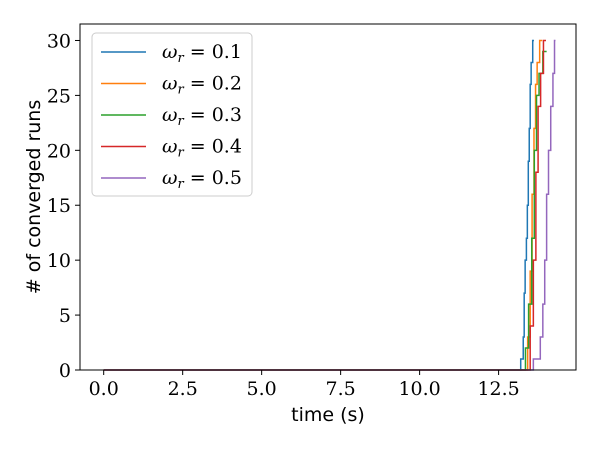 The image size is (600, 450). I want to click on legend-label-2: ωr = 0.2, so click(202, 85).